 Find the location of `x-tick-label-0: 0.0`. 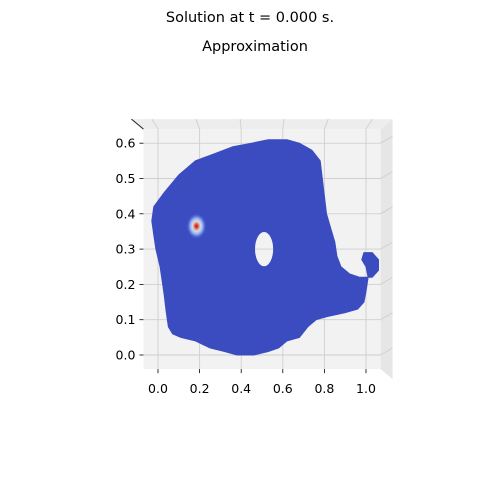

x-tick-label-0: 0.0 is located at coordinates (158, 388).